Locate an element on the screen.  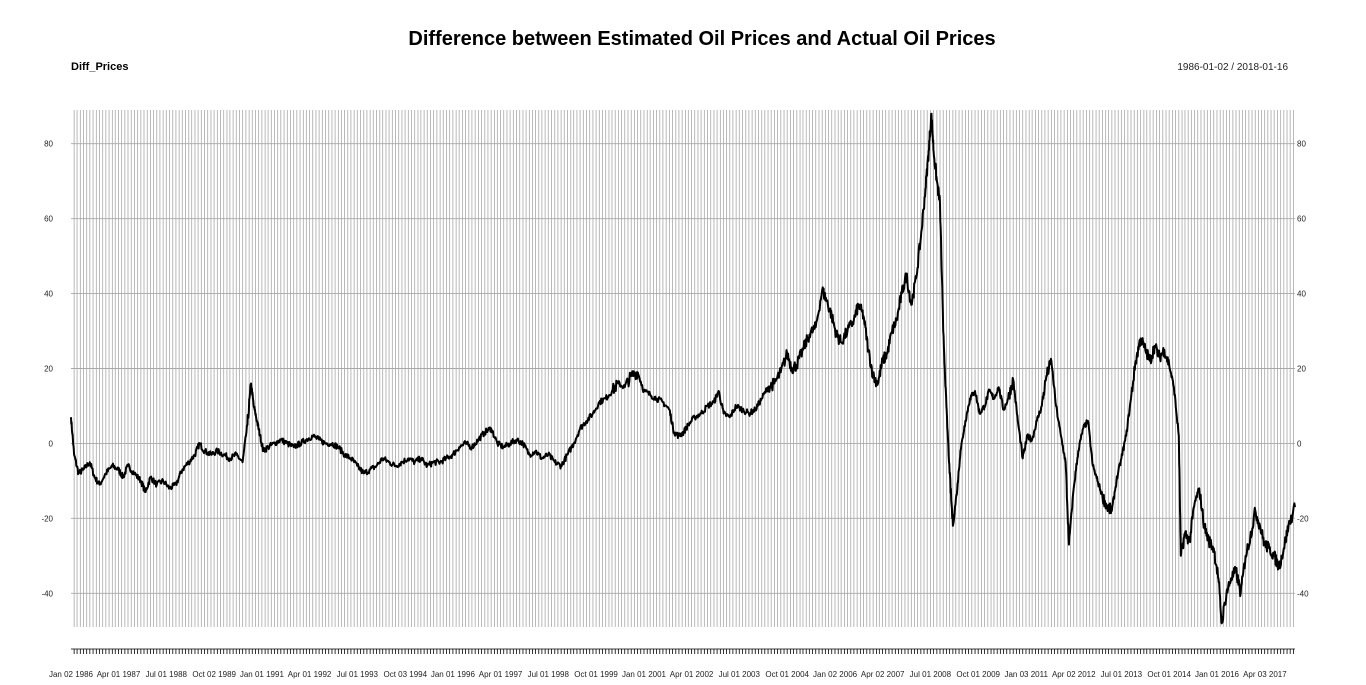
x-tick-label: Apr 03 2017 is located at coordinates (1265, 674).